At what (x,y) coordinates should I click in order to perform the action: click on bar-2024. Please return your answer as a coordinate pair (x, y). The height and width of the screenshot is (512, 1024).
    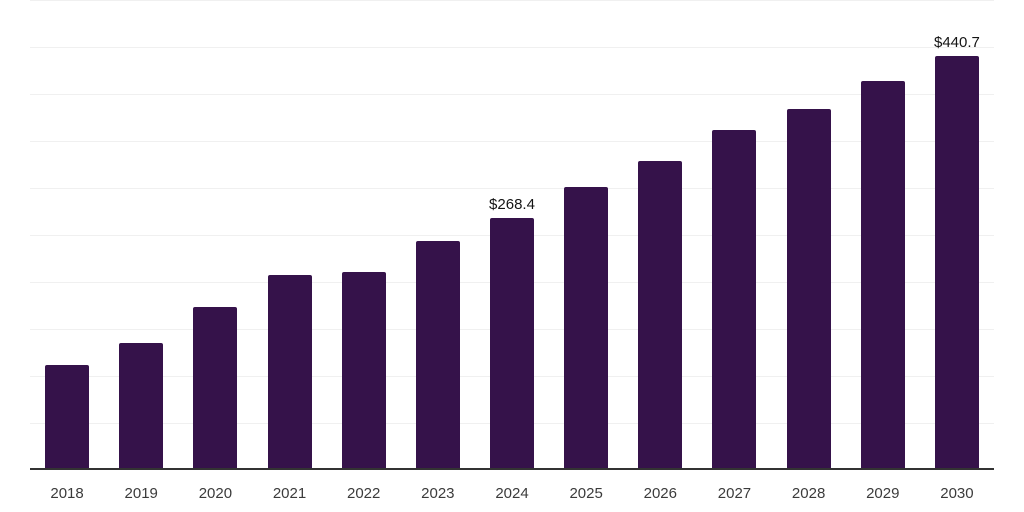
    Looking at the image, I should click on (512, 343).